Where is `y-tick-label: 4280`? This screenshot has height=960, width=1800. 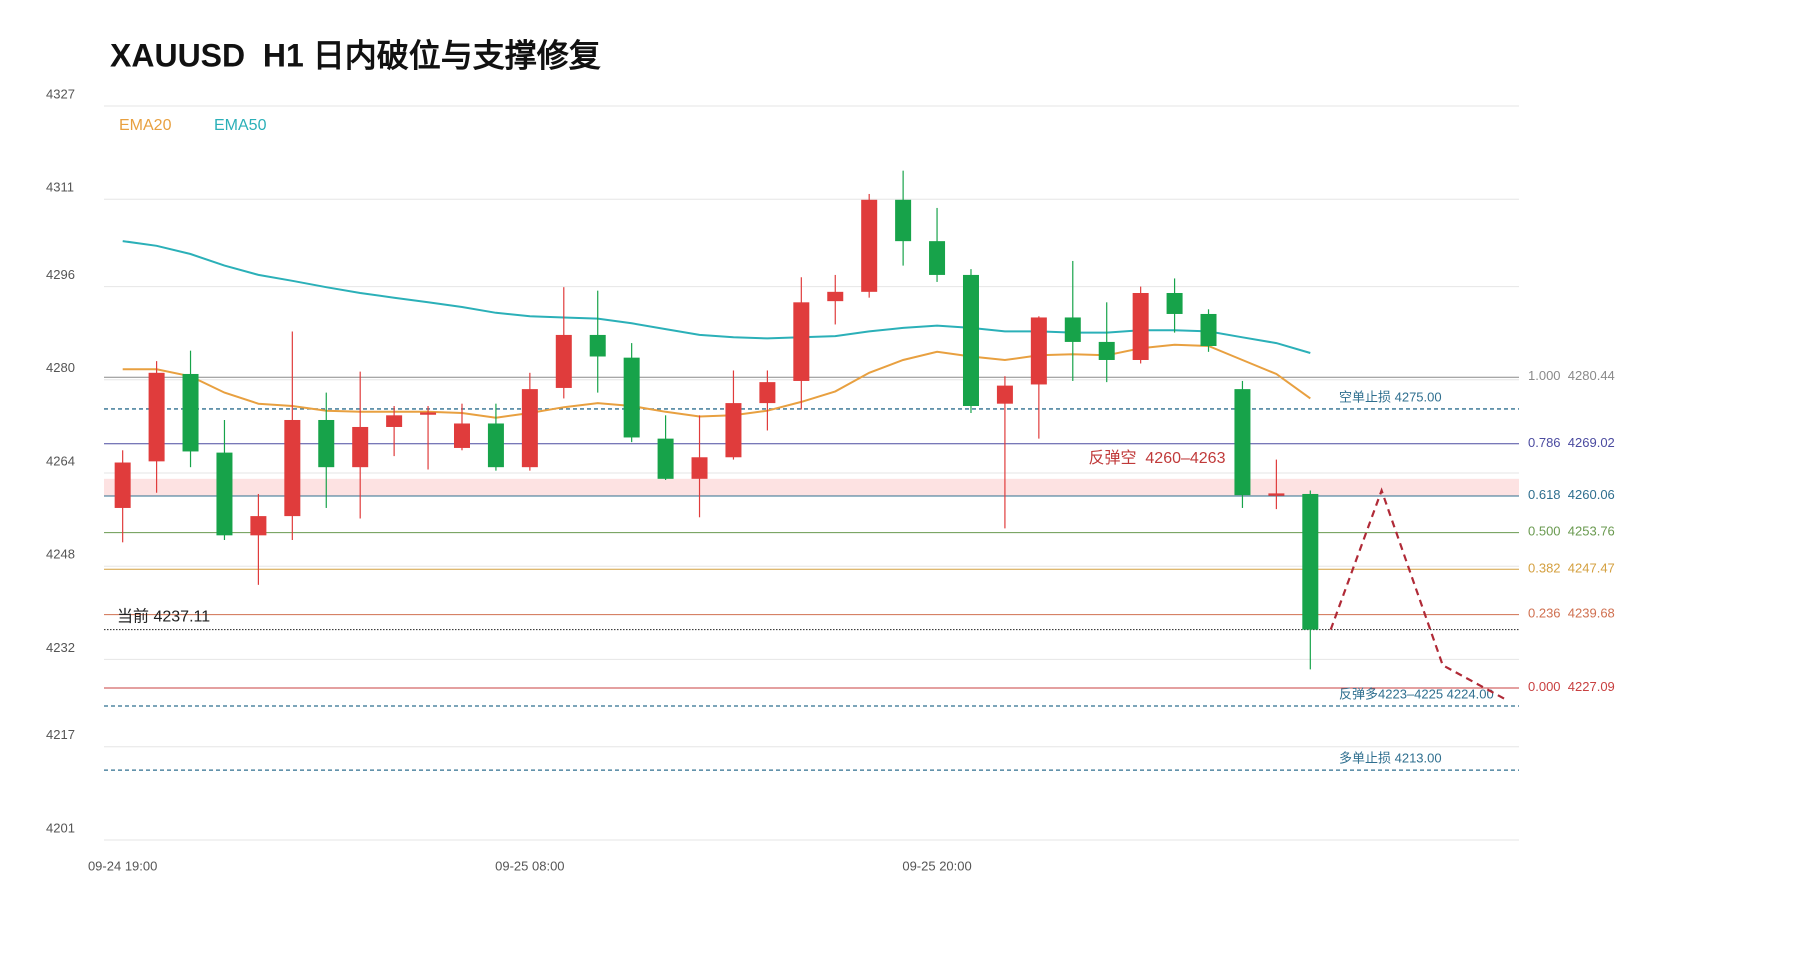
y-tick-label: 4280 is located at coordinates (60, 367).